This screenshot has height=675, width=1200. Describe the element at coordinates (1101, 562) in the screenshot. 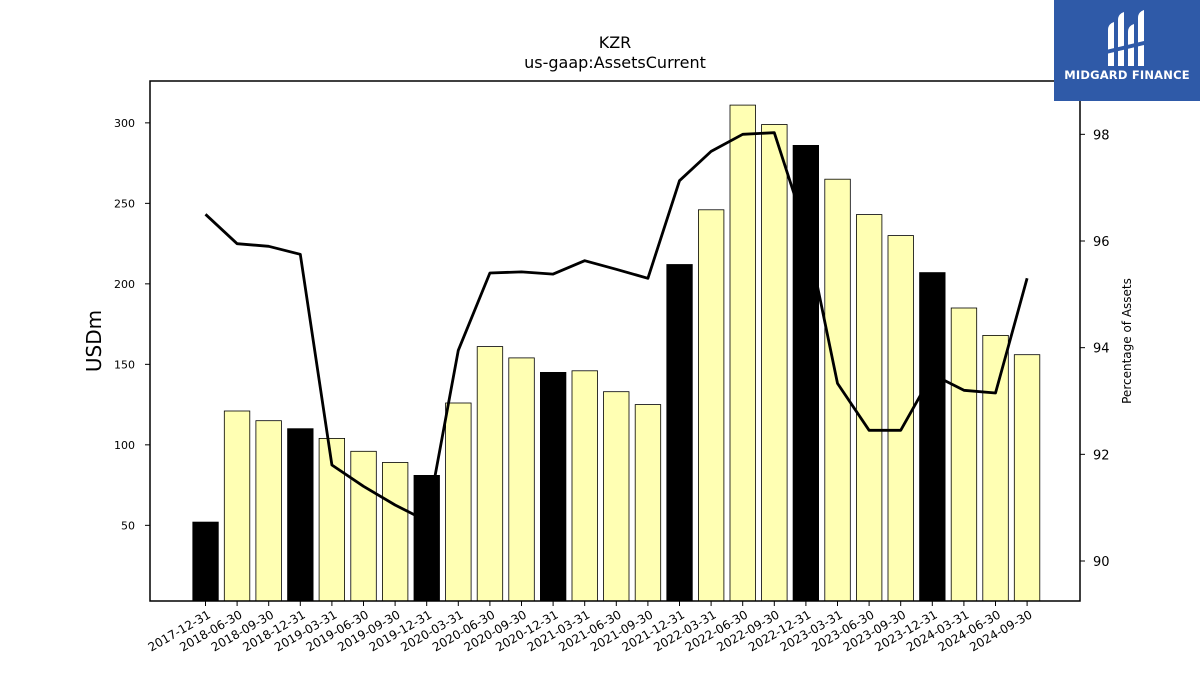

I see `y2-tick-label: 90` at that location.